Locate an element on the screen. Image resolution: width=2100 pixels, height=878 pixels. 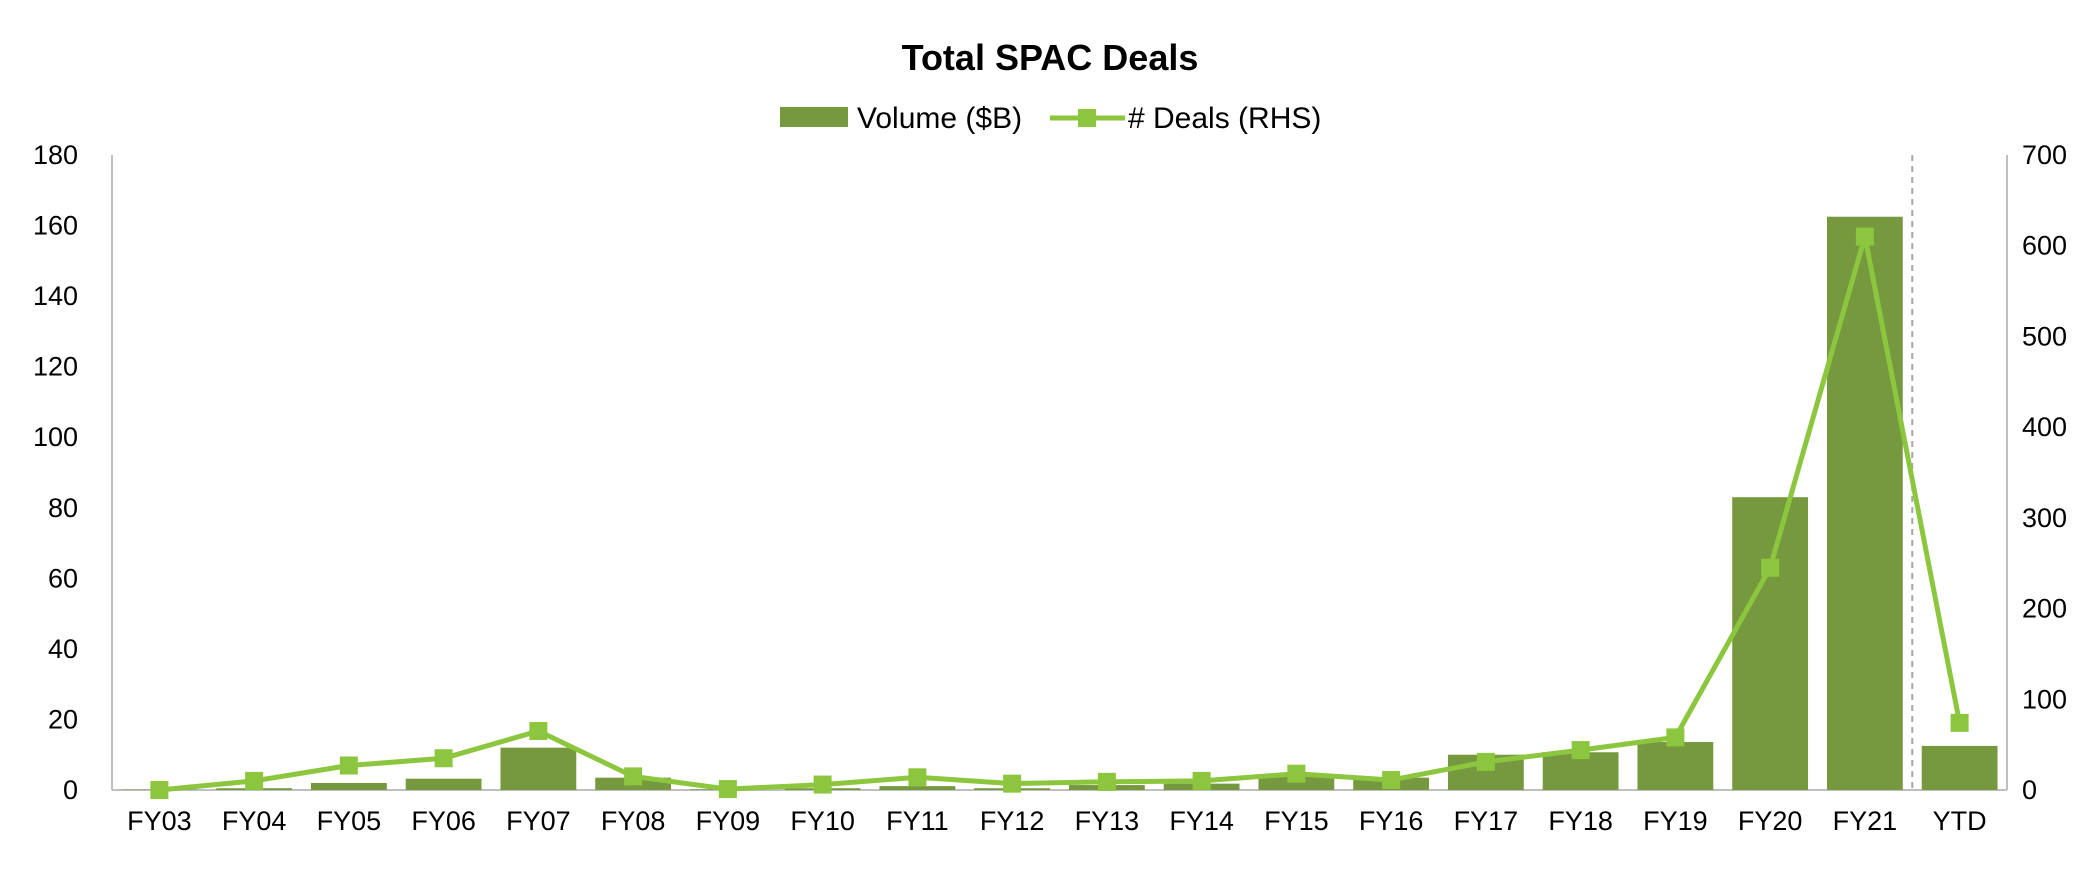
x-tick-fy15: FY15 is located at coordinates (1296, 821).